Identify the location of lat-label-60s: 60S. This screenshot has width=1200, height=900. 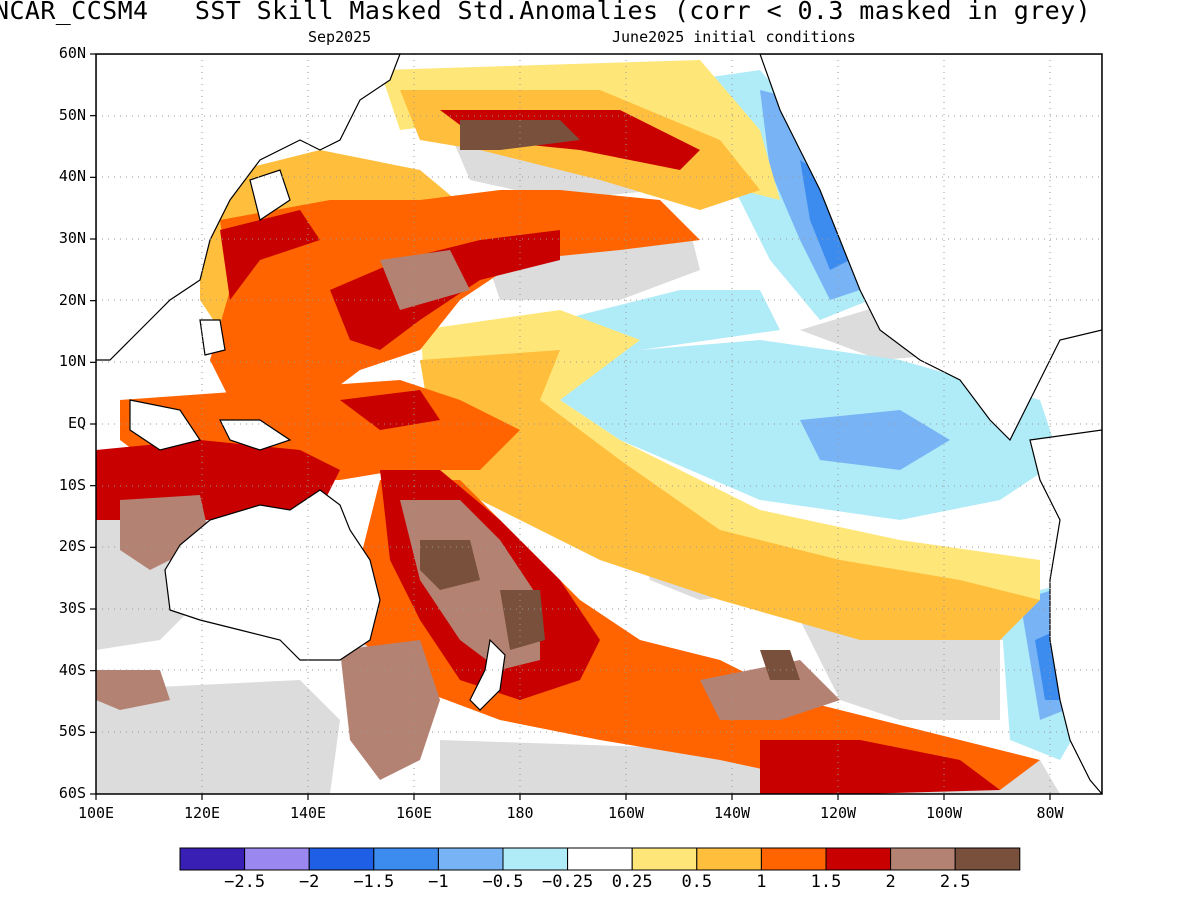
(72, 793).